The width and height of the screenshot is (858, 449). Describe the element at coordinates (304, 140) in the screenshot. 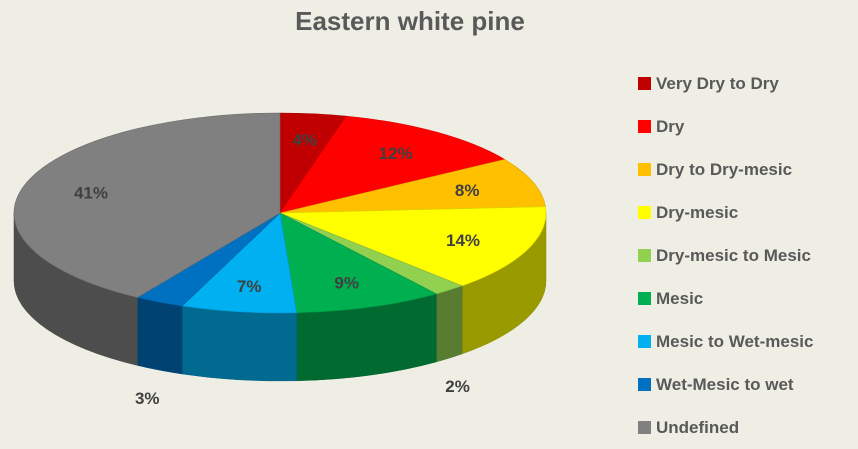

I see `pie-data-label-0: 4%` at that location.